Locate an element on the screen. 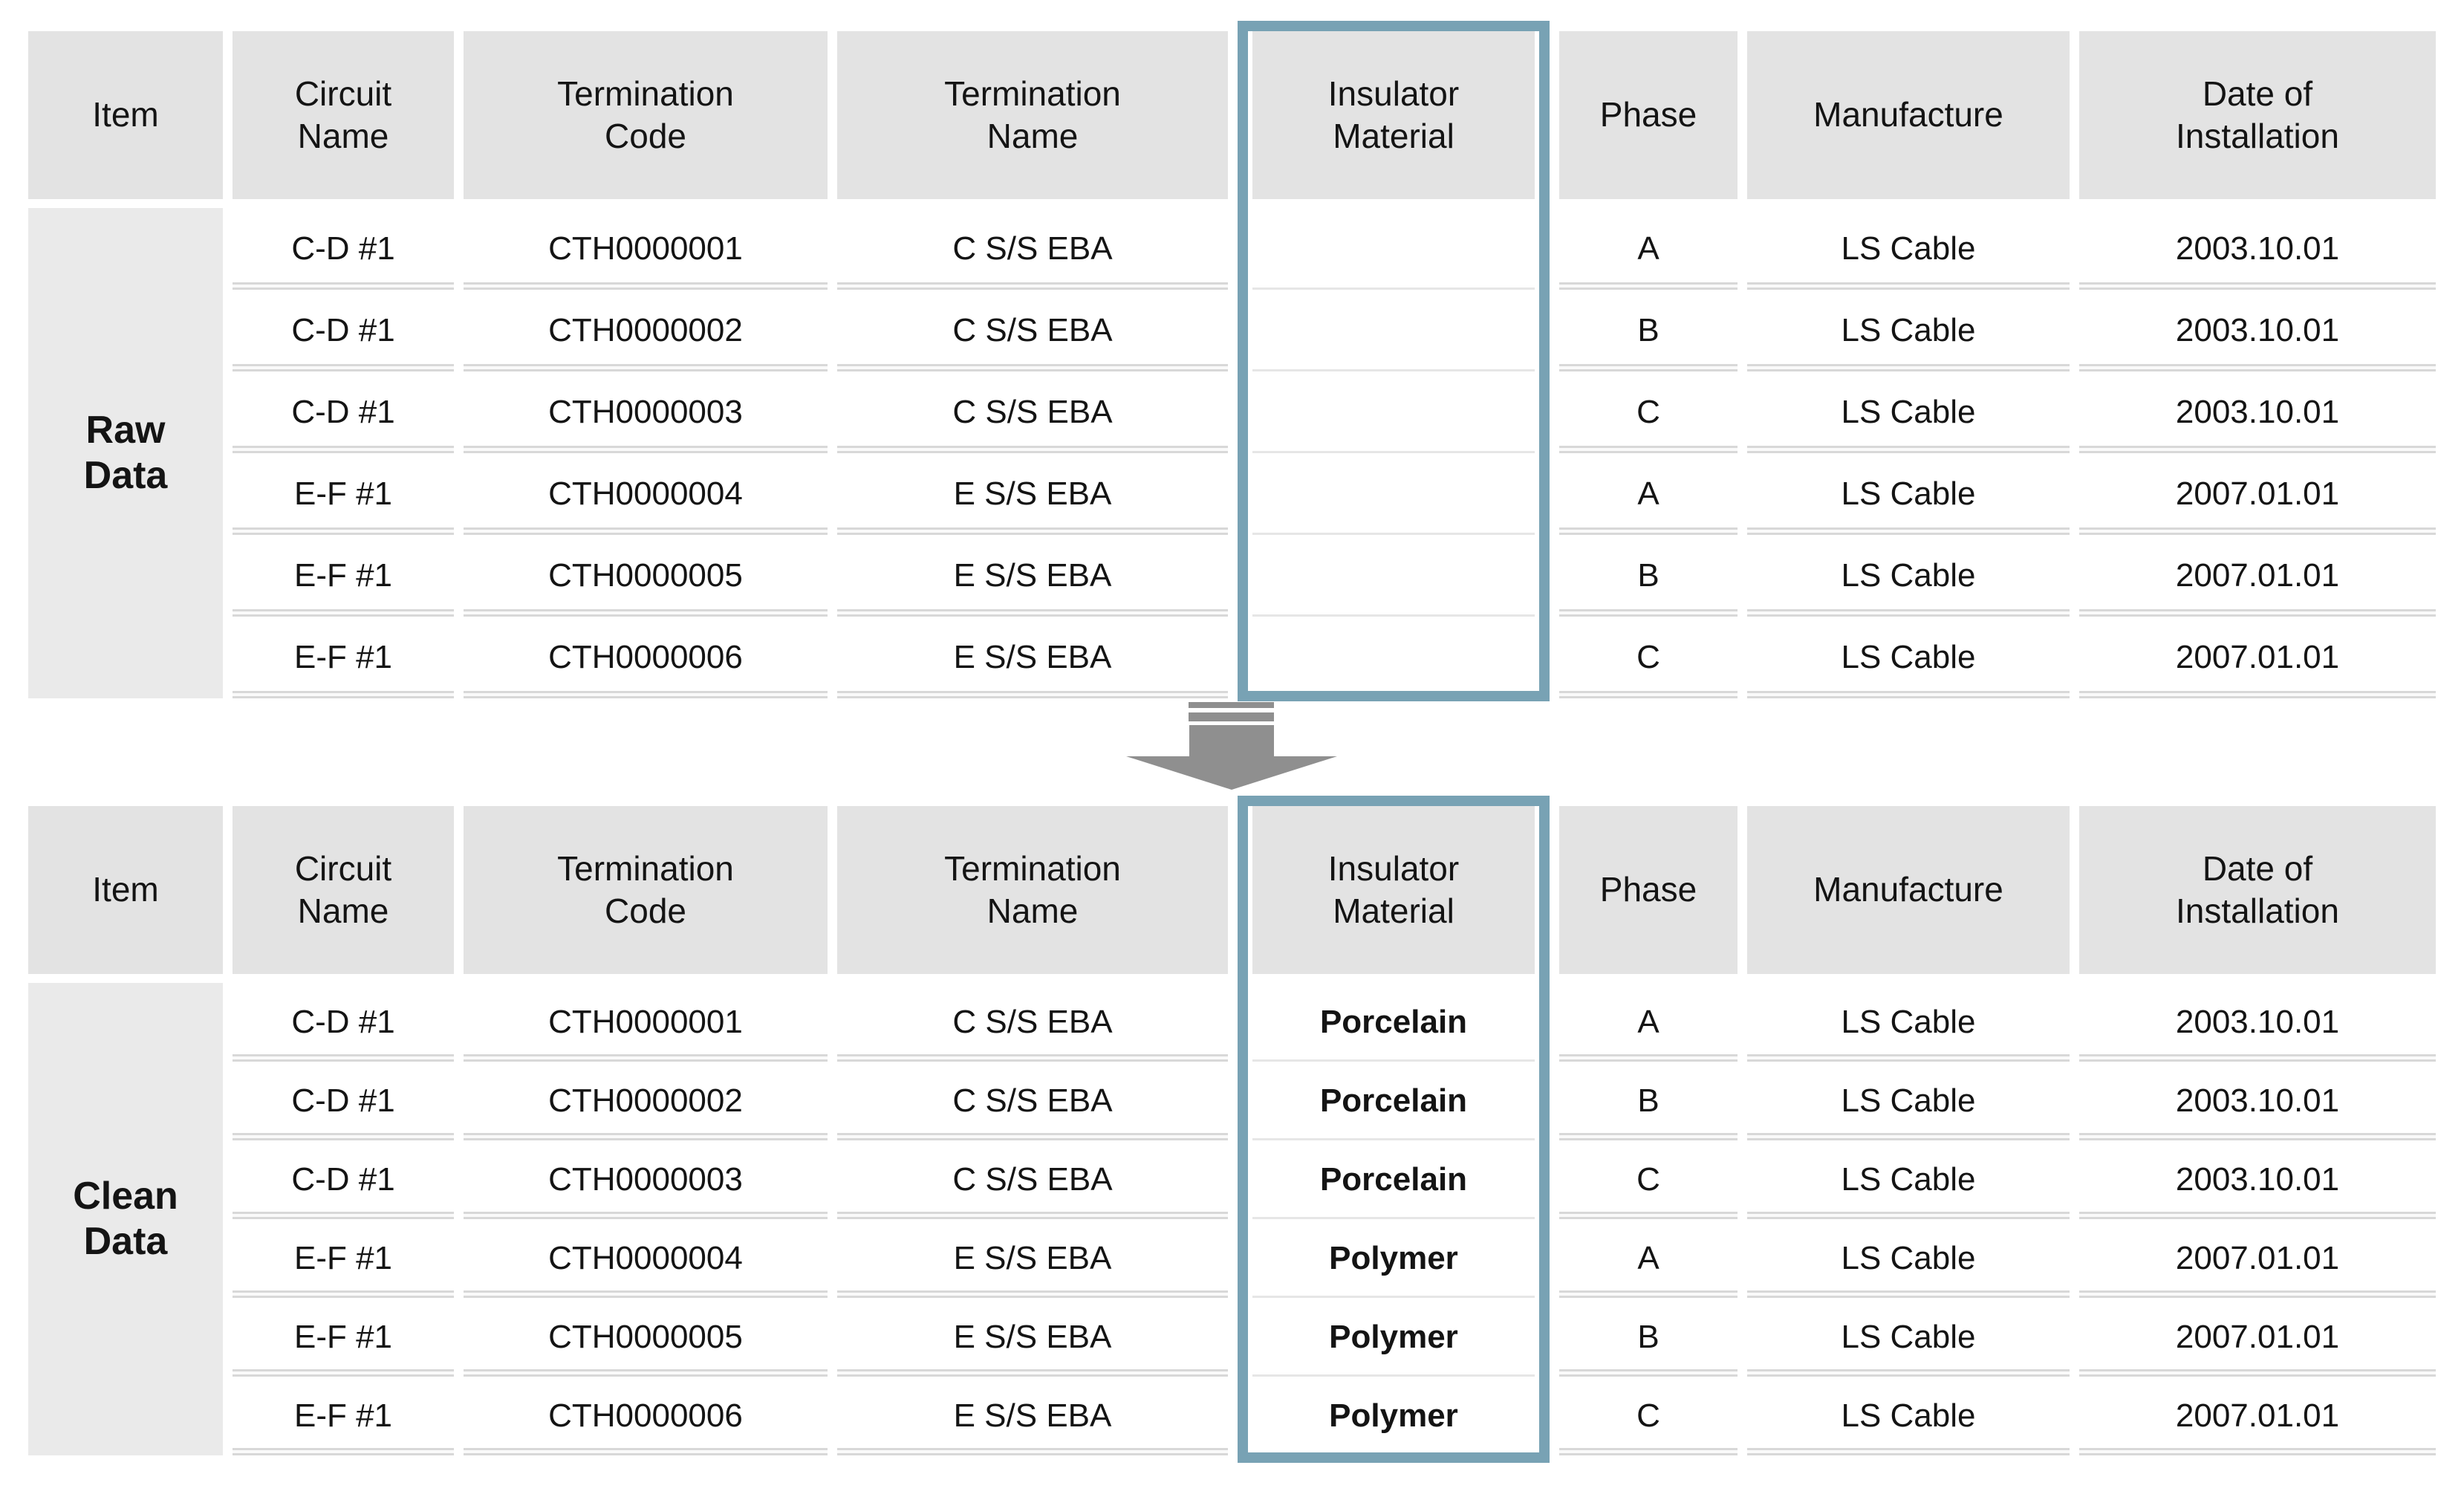  cell-termination-code: CTH0000003 is located at coordinates (646, 412).